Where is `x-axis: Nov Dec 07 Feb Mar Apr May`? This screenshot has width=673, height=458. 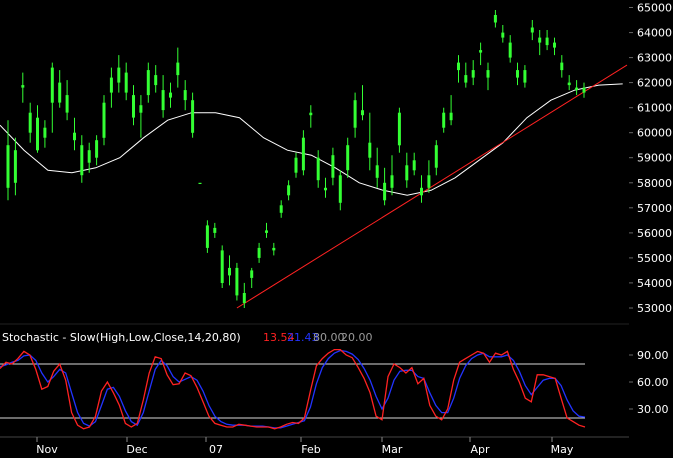 x-axis: Nov Dec 07 Feb Mar Apr May is located at coordinates (305, 446).